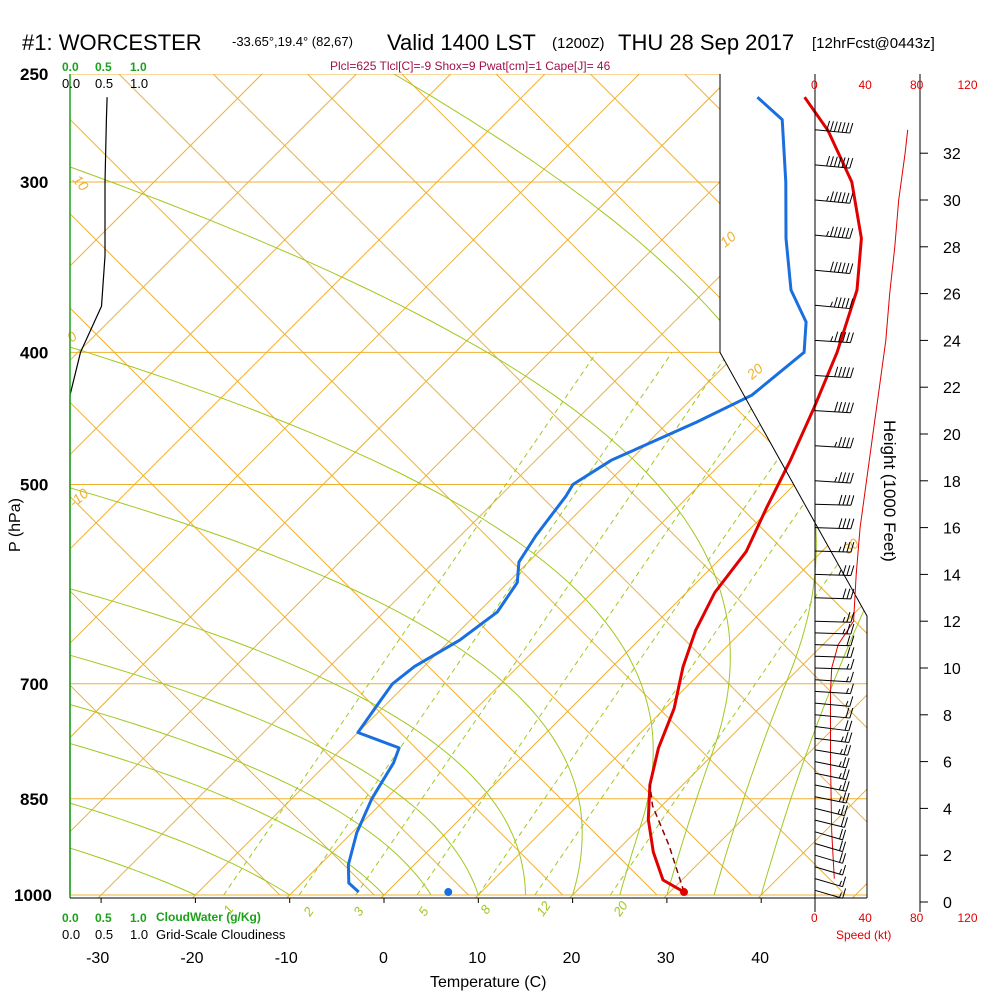 Image resolution: width=1000 pixels, height=1000 pixels. What do you see at coordinates (139, 934) in the screenshot?
I see `cloudiness-bottom-tick-label: 1.0` at bounding box center [139, 934].